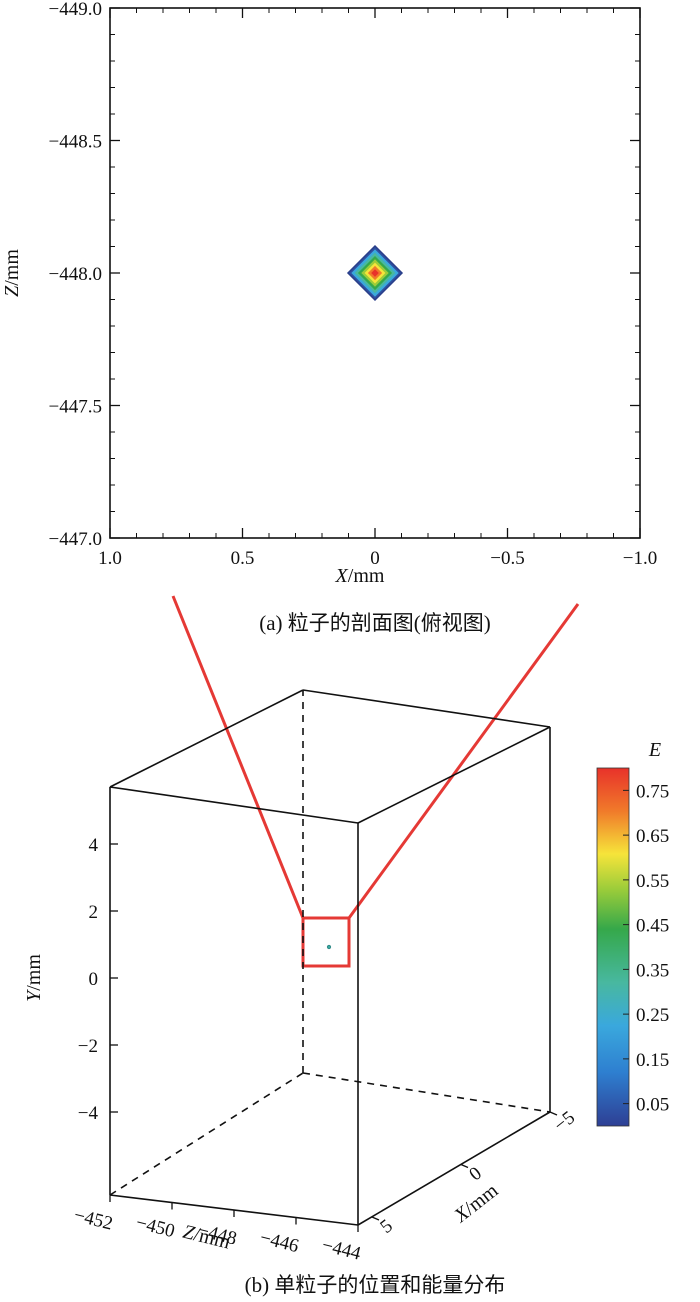 The image size is (700, 1302). What do you see at coordinates (564, 1121) in the screenshot?
I see `panel-b-x-tick-label: −5` at bounding box center [564, 1121].